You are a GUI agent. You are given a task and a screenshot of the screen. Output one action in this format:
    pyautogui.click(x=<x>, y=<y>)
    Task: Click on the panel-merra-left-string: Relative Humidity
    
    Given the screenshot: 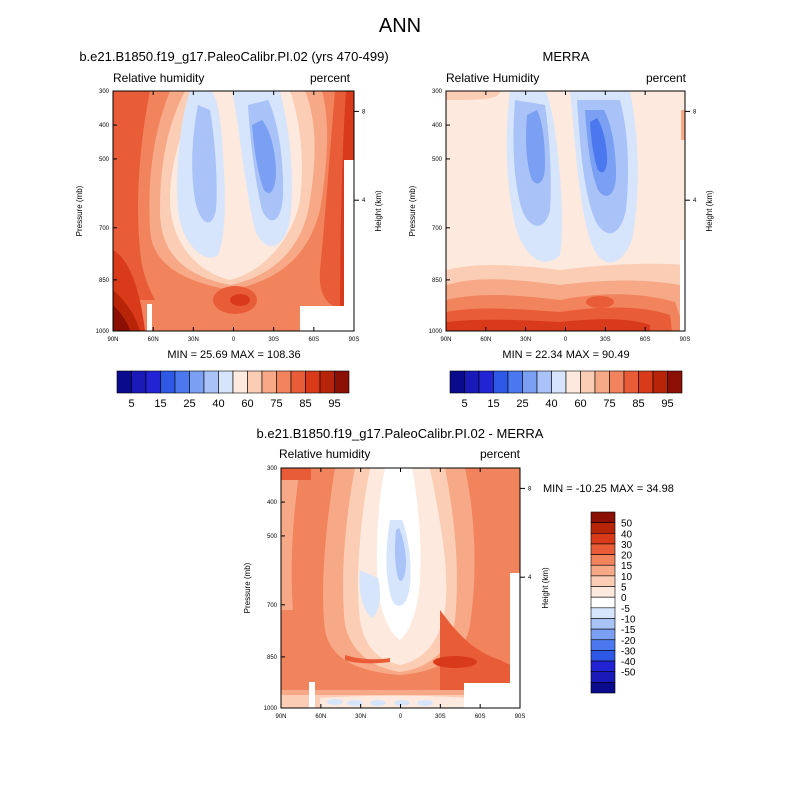 What is the action you would take?
    pyautogui.click(x=492, y=78)
    